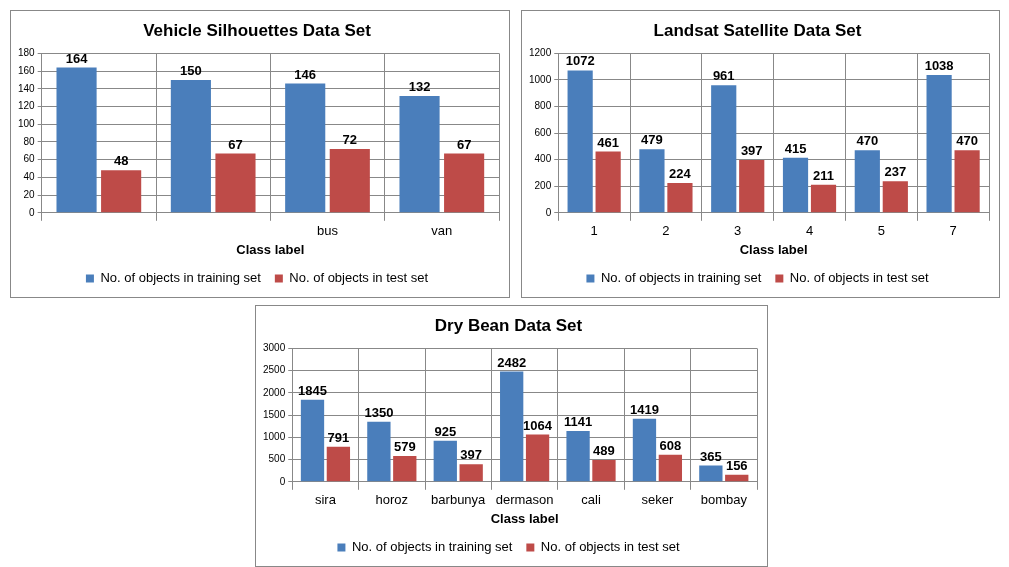 This screenshot has width=1009, height=567. I want to click on data-label: 1064, so click(538, 425).